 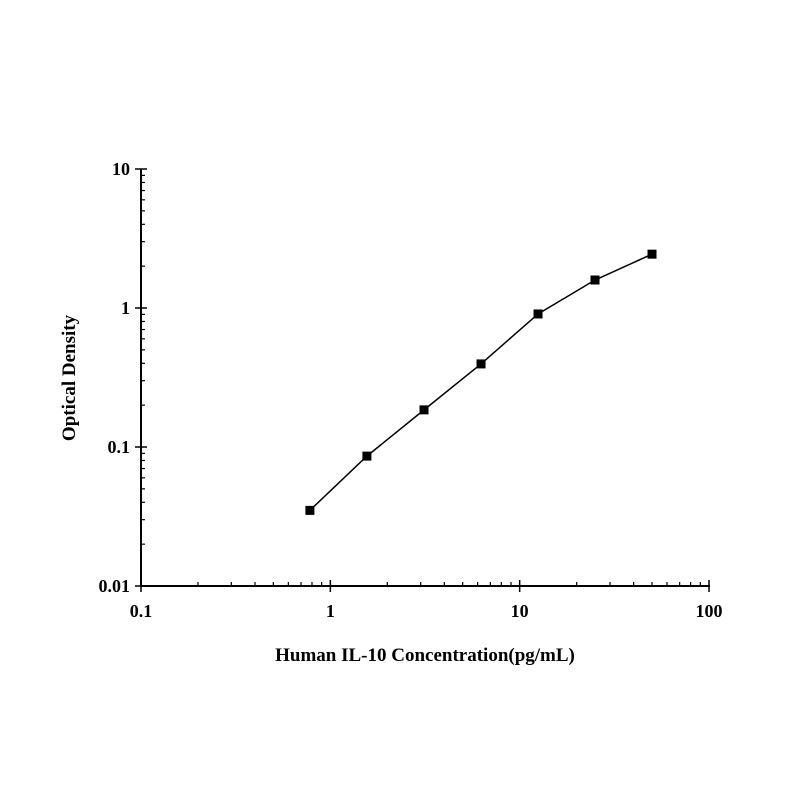 What do you see at coordinates (115, 586) in the screenshot?
I see `y-tick-label: 0.01` at bounding box center [115, 586].